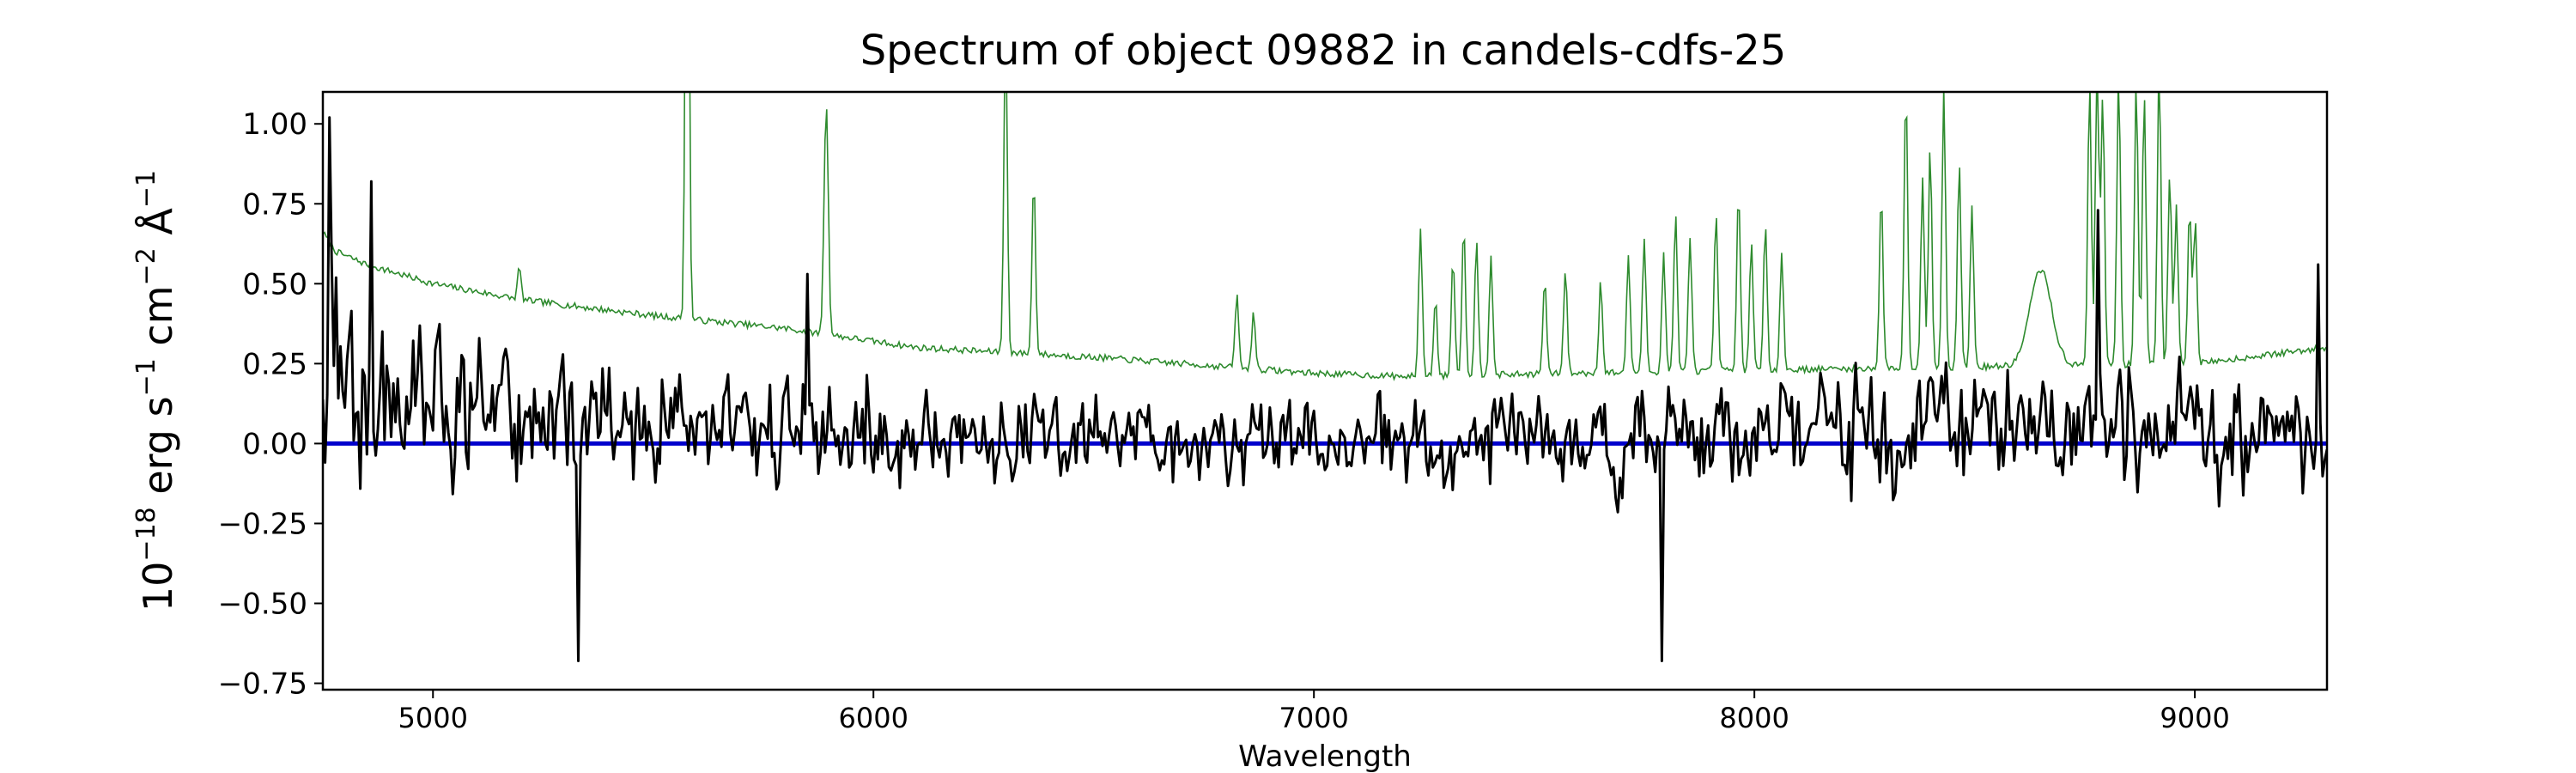  I want to click on y-tick-label: 0.75, so click(274, 204).